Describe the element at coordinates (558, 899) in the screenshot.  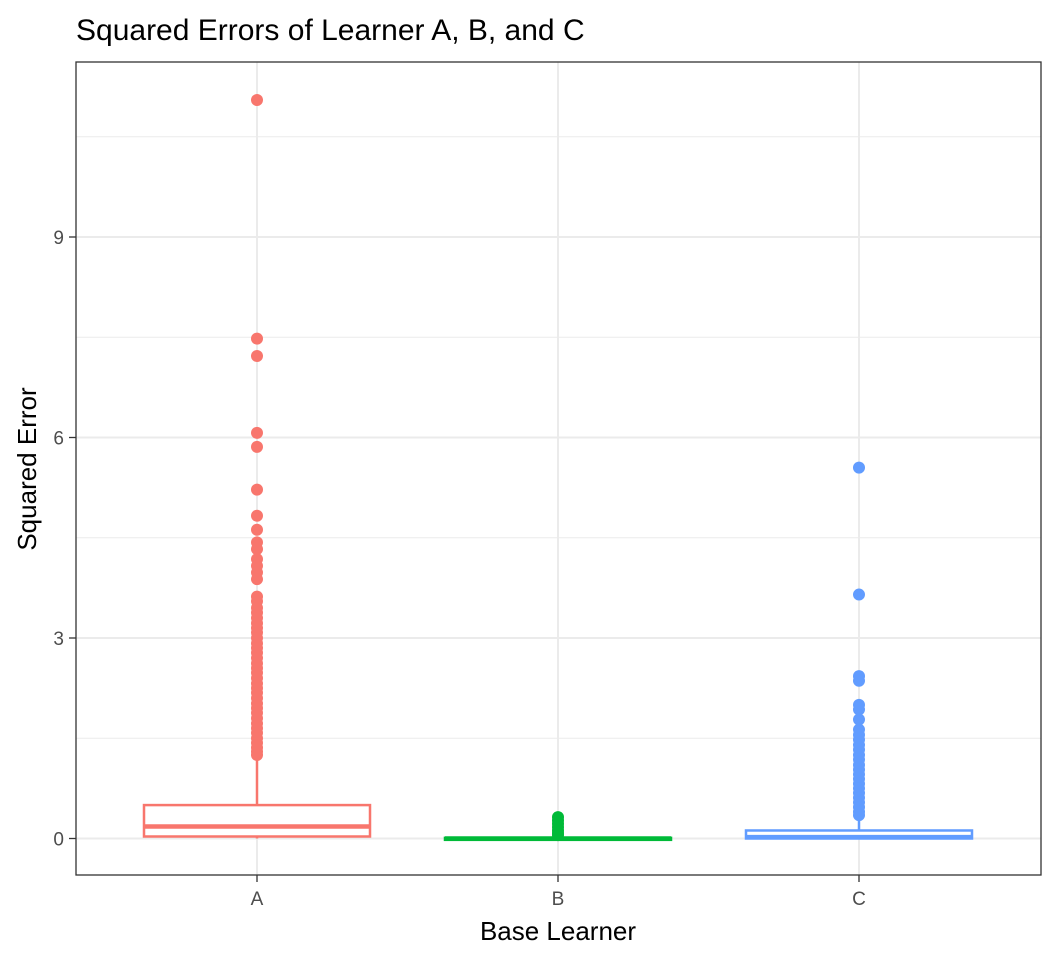
I see `x-tick-label: B` at that location.